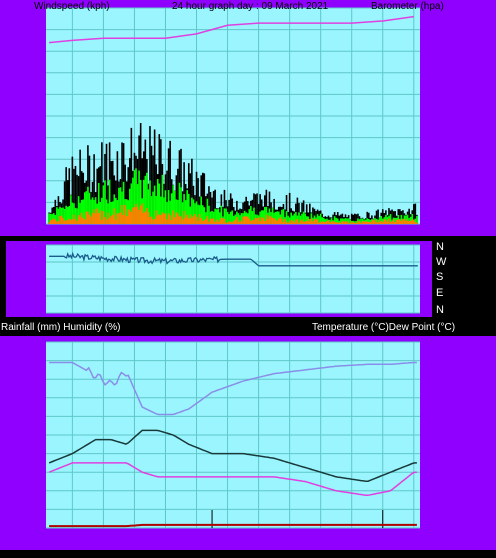 The width and height of the screenshot is (496, 558). Describe the element at coordinates (250, 6) in the screenshot. I see `graph-title: 24 hour graph day : 09 March 2021` at that location.